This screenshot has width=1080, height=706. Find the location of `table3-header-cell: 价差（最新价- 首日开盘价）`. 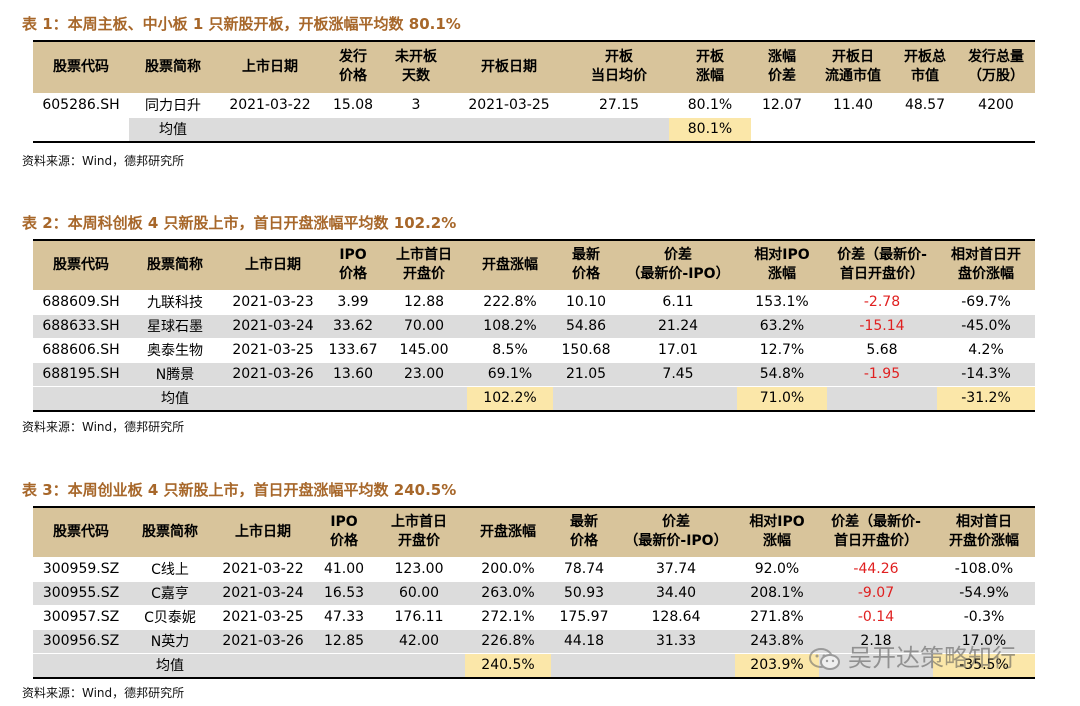

table3-header-cell: 价差（最新价- 首日开盘价） is located at coordinates (876, 531).